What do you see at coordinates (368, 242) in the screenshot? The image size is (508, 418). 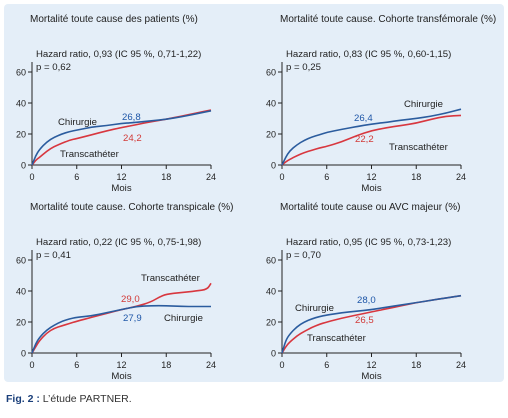 I see `hazard-ratio-label: Hazard ratio, 0,95 (IC 95 %, 0,73-1,23)` at bounding box center [368, 242].